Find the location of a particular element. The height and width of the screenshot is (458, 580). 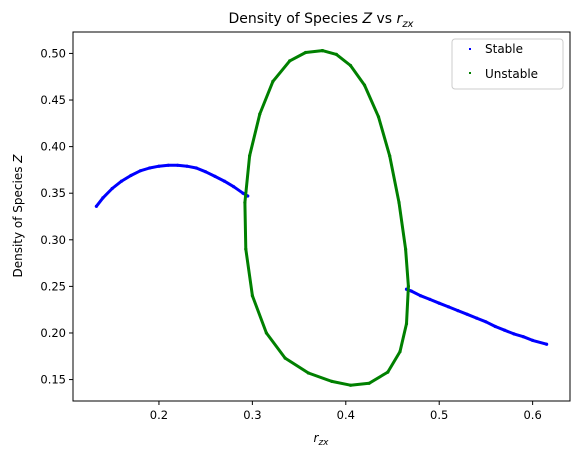

y-tick-label-1: 0.20 is located at coordinates (53, 333).